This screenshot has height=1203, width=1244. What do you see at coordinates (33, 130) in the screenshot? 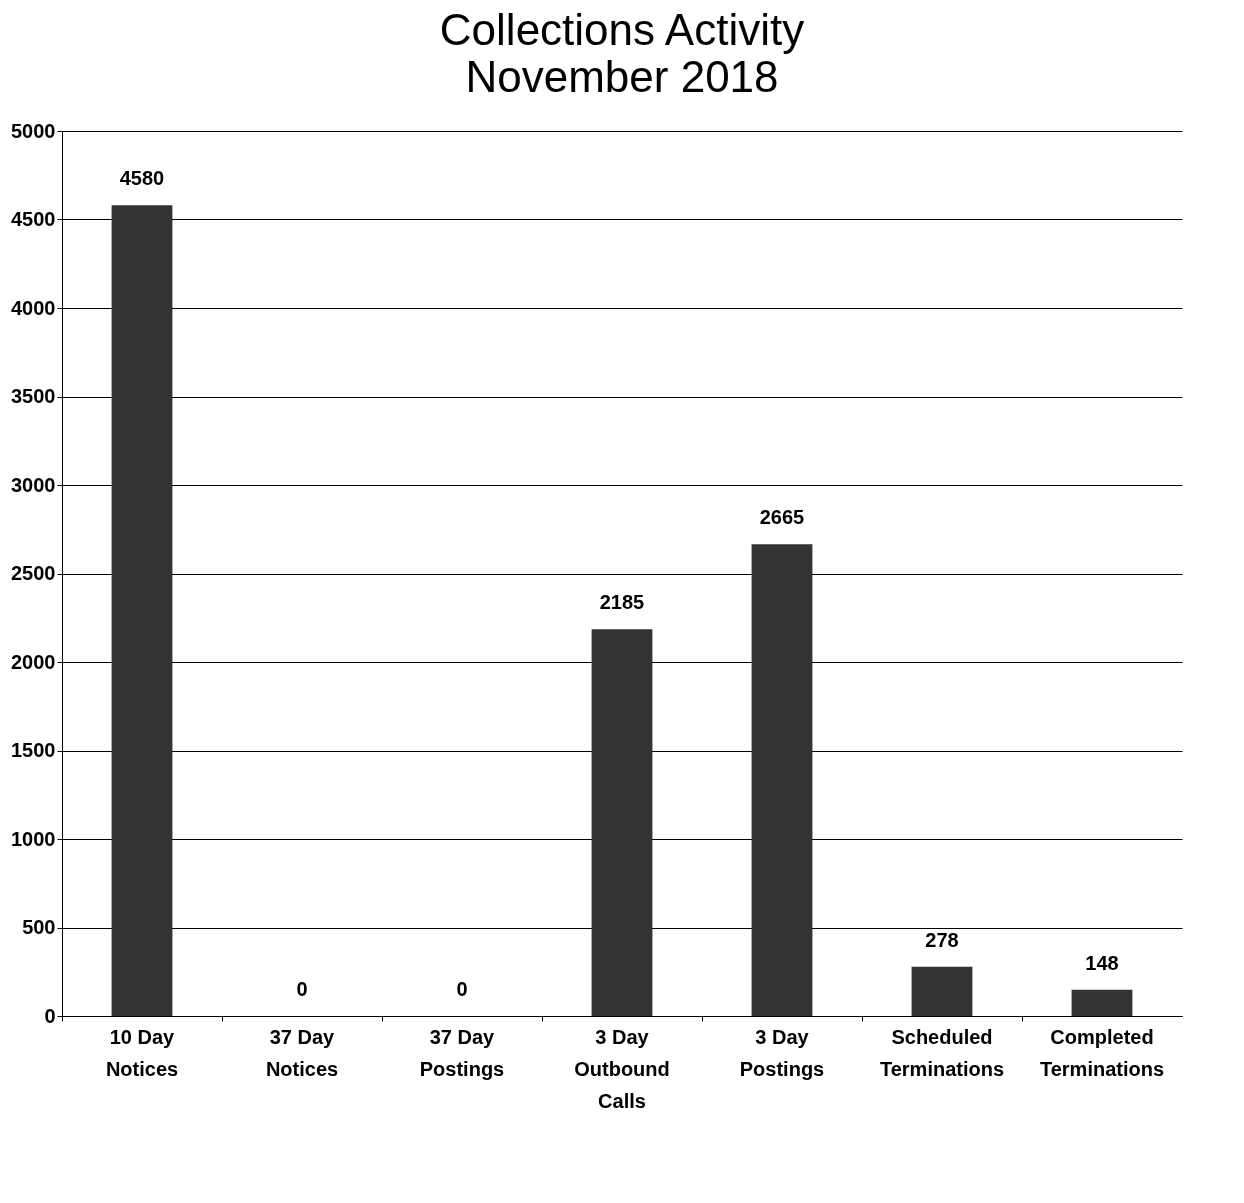
I see `y-tick-label: 5000` at bounding box center [33, 130].